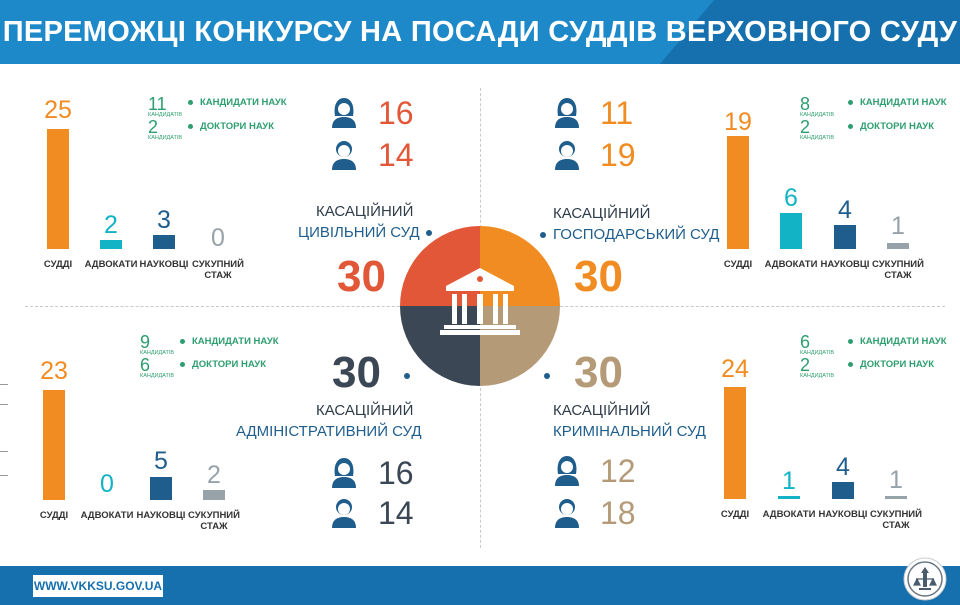 The width and height of the screenshot is (960, 605). Describe the element at coordinates (165, 138) in the screenshot. I see `civil-doctors-small: КАНДИДАТІВ` at that location.